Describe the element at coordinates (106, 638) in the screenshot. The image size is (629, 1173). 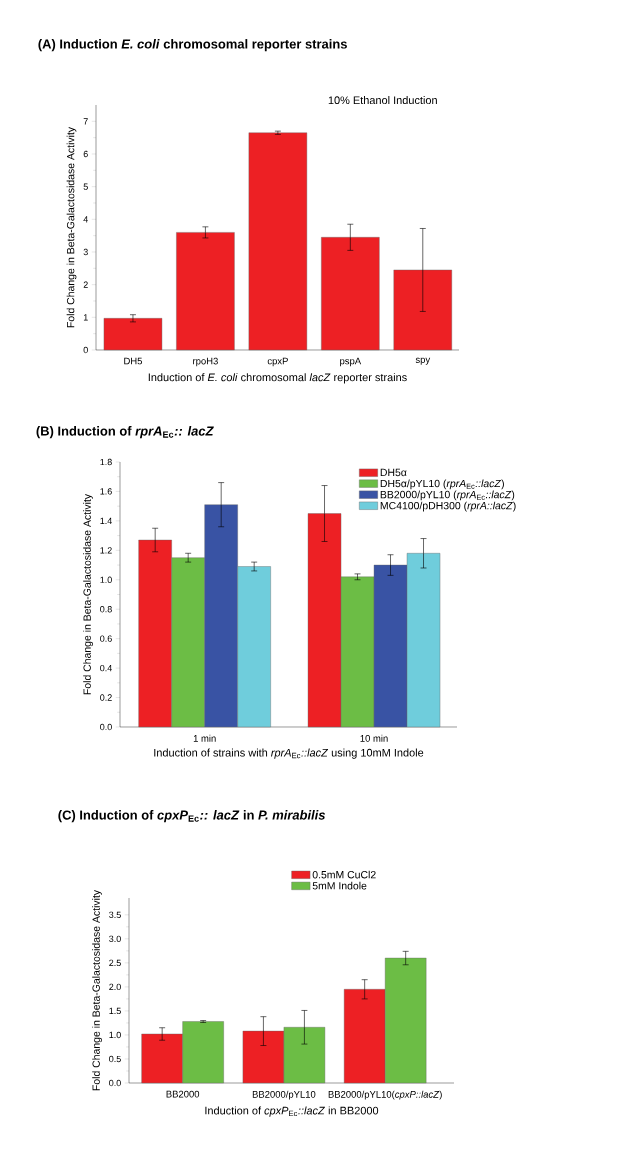
I see `y-tick-label: 0.6` at that location.